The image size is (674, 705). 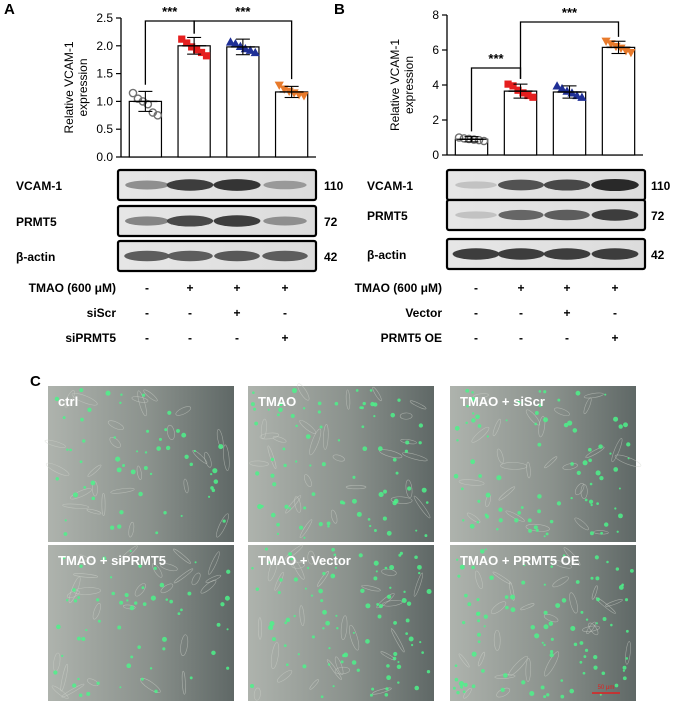 I want to click on significance-bracket, so click(x=243, y=50).